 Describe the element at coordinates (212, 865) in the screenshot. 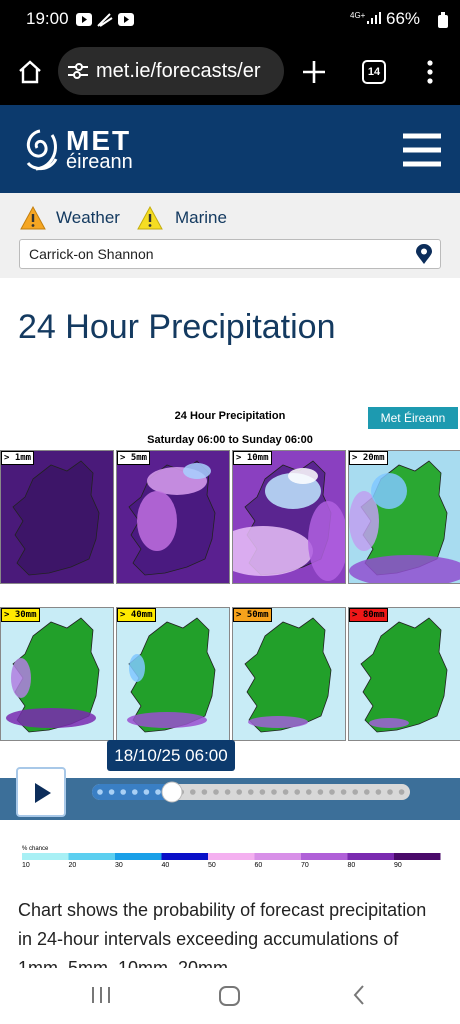

I see `legend-tick: 50` at that location.